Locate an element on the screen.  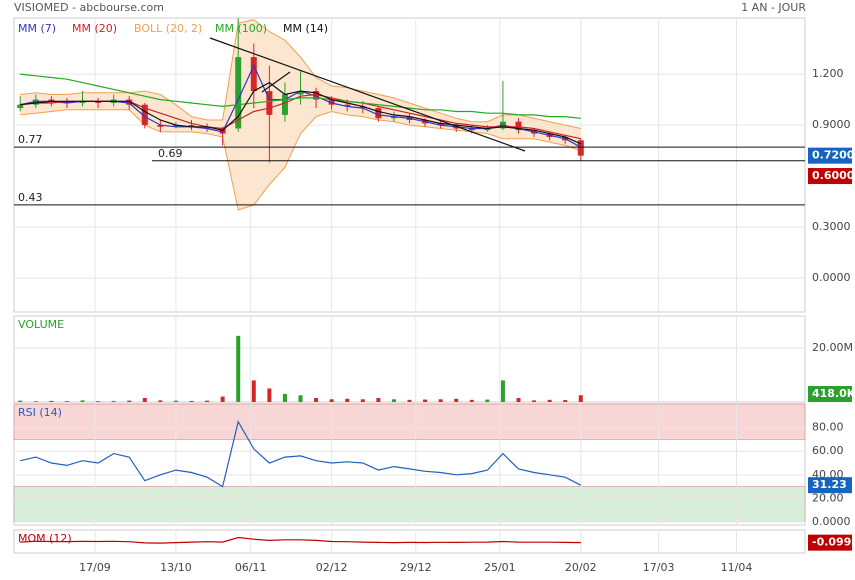
y-tick-label: 80.00 is located at coordinates (828, 427).